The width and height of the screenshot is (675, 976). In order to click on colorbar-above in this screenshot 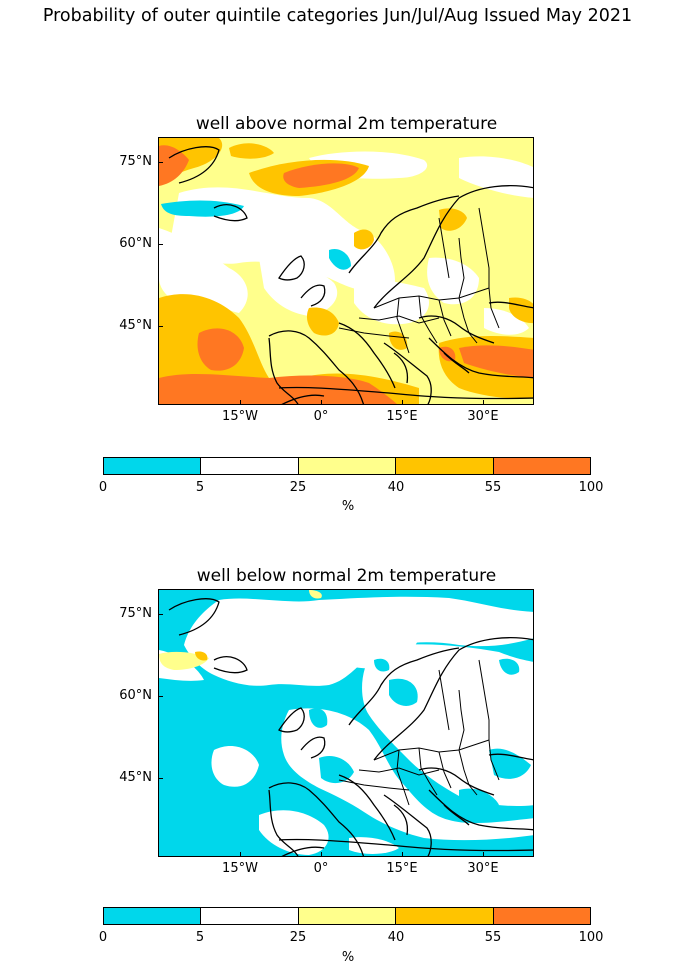, I will do `click(347, 466)`.